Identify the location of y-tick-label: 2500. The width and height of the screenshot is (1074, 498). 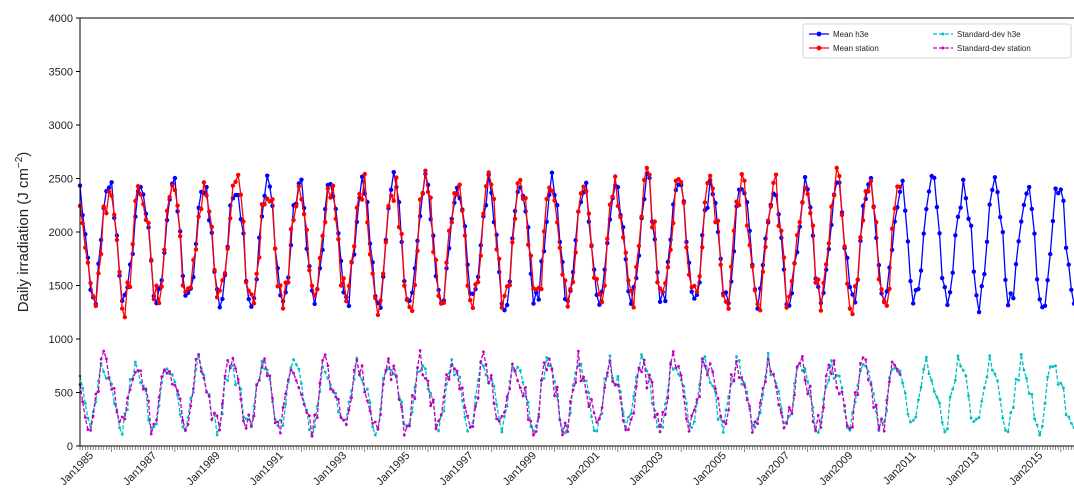
(61, 180).